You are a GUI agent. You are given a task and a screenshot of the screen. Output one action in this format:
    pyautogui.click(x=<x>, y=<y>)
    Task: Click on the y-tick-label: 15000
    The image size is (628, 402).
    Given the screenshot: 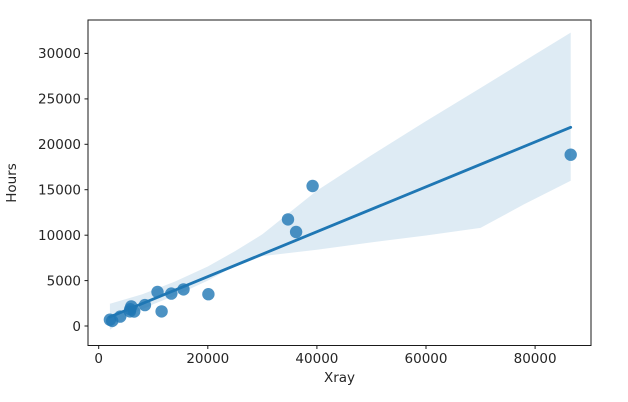 What is the action you would take?
    pyautogui.click(x=59, y=191)
    